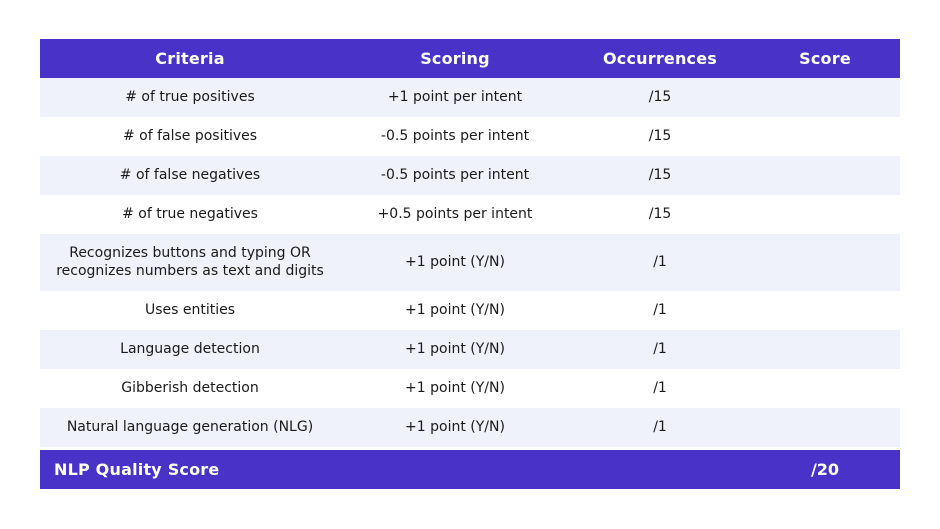 This screenshot has width=940, height=529. Describe the element at coordinates (190, 311) in the screenshot. I see `cell-criteria: Uses entities` at that location.